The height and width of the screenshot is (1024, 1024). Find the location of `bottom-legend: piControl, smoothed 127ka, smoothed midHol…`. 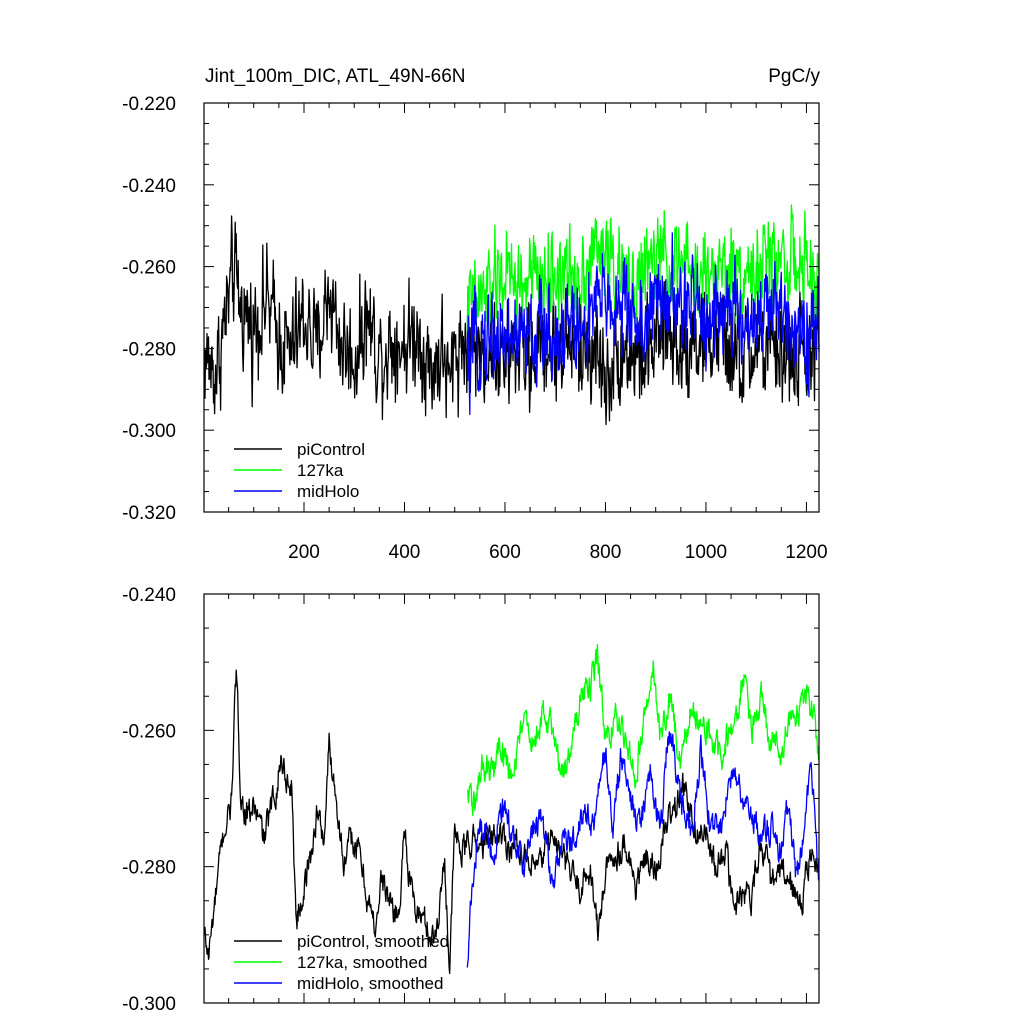

bottom-legend: piControl, smoothed 127ka, smoothed midHol… is located at coordinates (341, 962).